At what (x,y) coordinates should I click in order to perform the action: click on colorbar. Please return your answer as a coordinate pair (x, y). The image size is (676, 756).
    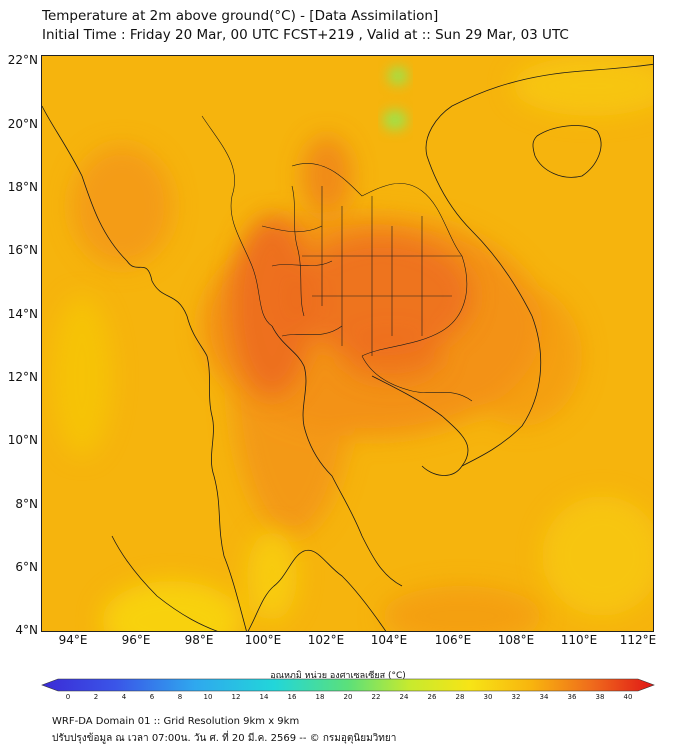
    Looking at the image, I should click on (348, 685).